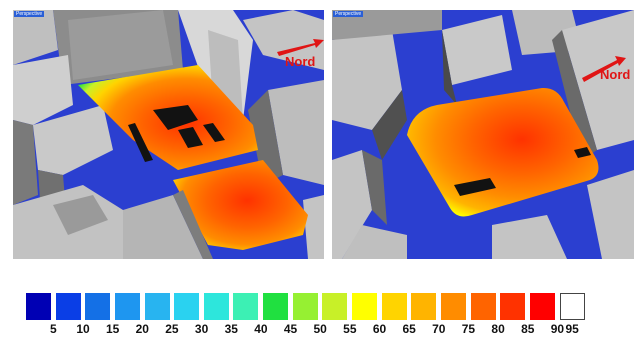  What do you see at coordinates (73, 140) in the screenshot?
I see `building-left-mid` at bounding box center [73, 140].